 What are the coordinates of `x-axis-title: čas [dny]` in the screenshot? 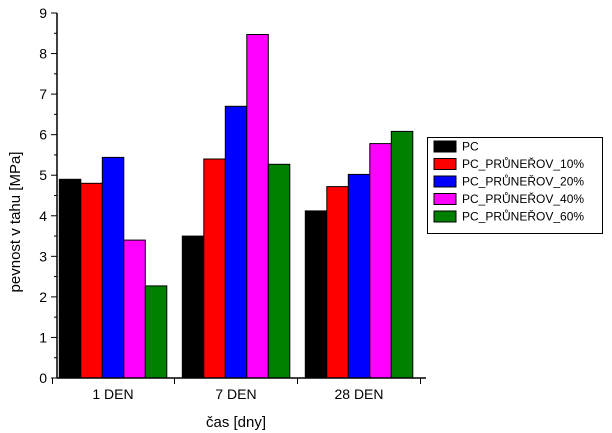 It's located at (236, 422).